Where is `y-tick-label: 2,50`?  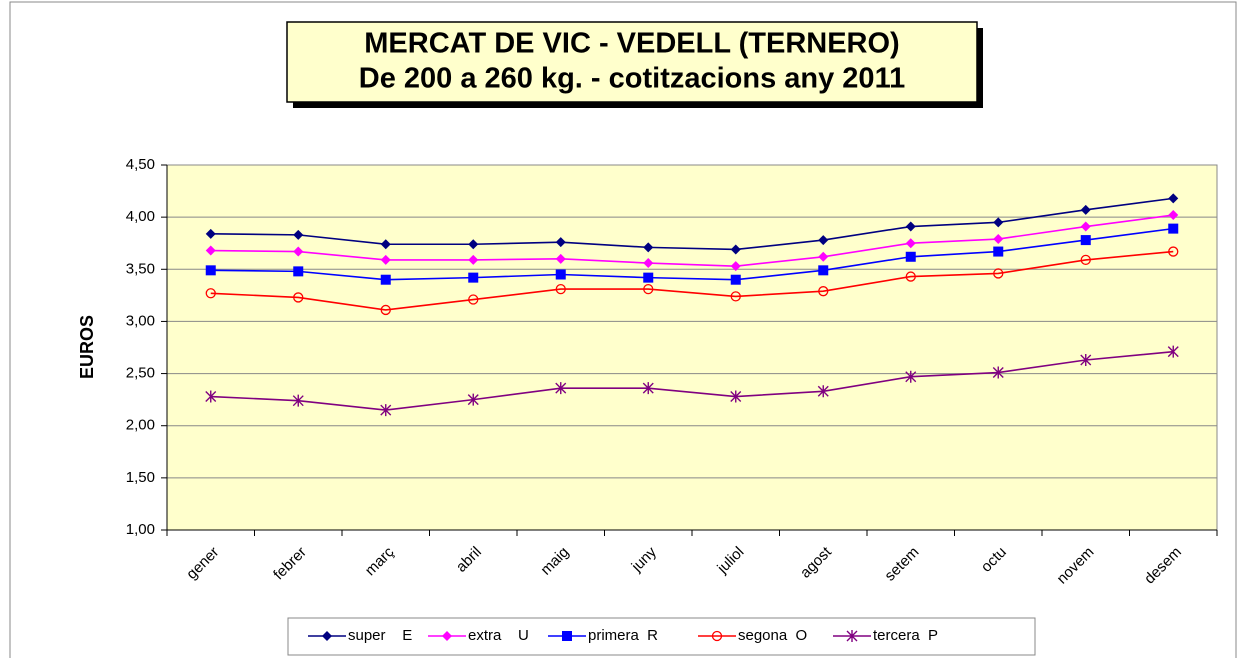 y-tick-label: 2,50 is located at coordinates (140, 373).